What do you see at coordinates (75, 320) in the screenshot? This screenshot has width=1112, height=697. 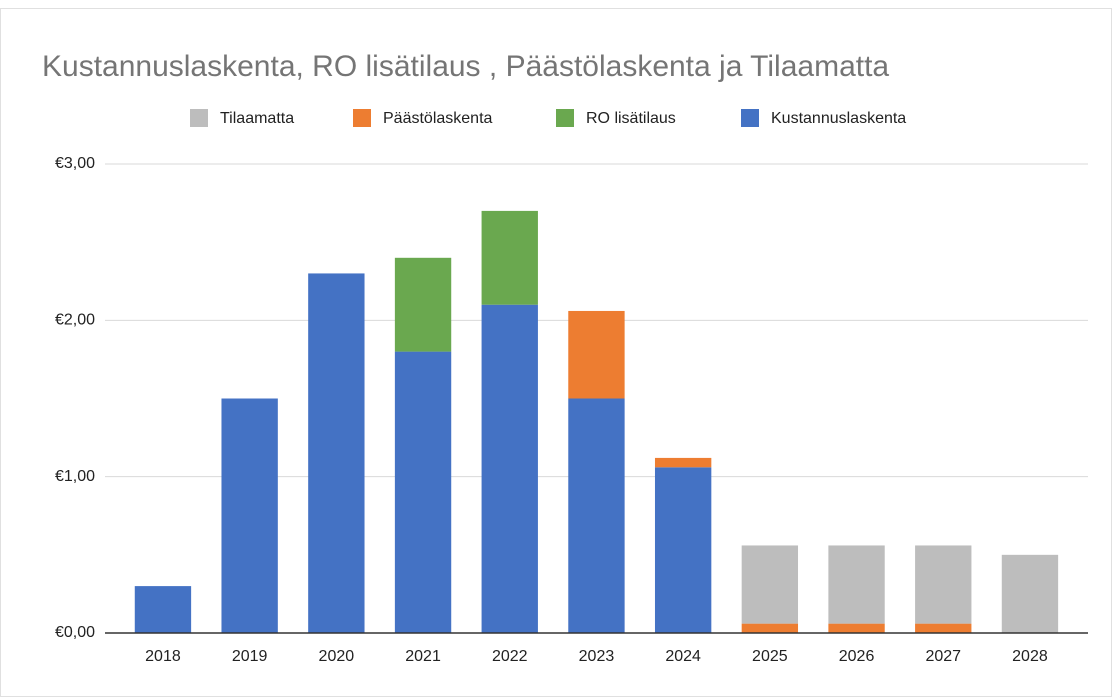 I see `y-tick-label: €2,00` at bounding box center [75, 320].